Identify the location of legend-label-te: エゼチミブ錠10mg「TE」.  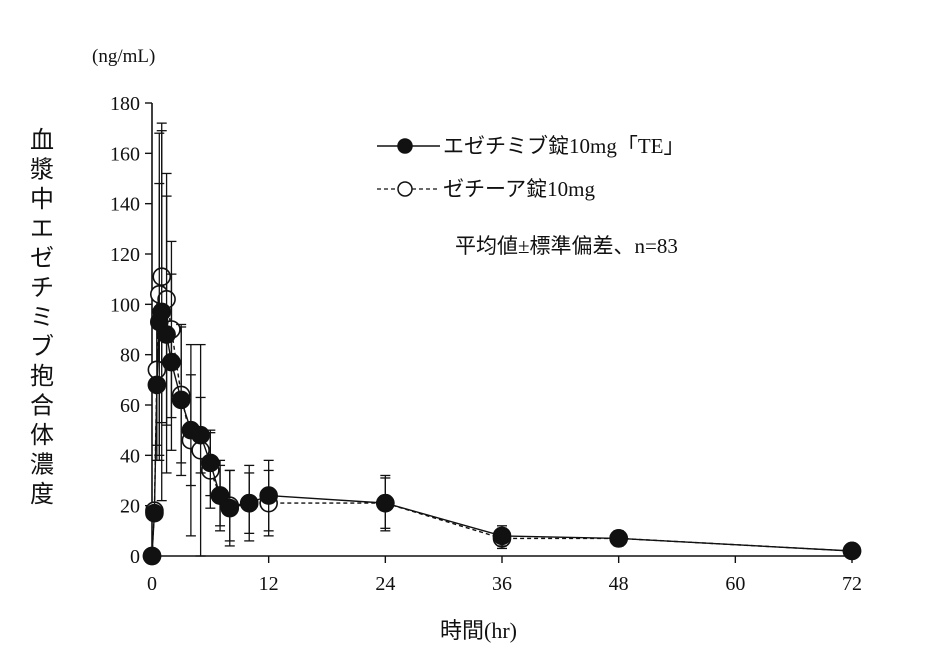
(564, 146).